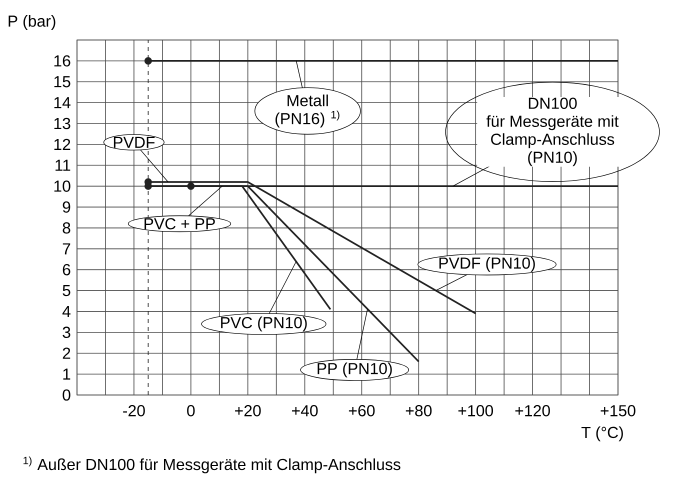 Image resolution: width=694 pixels, height=492 pixels. What do you see at coordinates (476, 410) in the screenshot?
I see `x-tick-label: +100` at bounding box center [476, 410].